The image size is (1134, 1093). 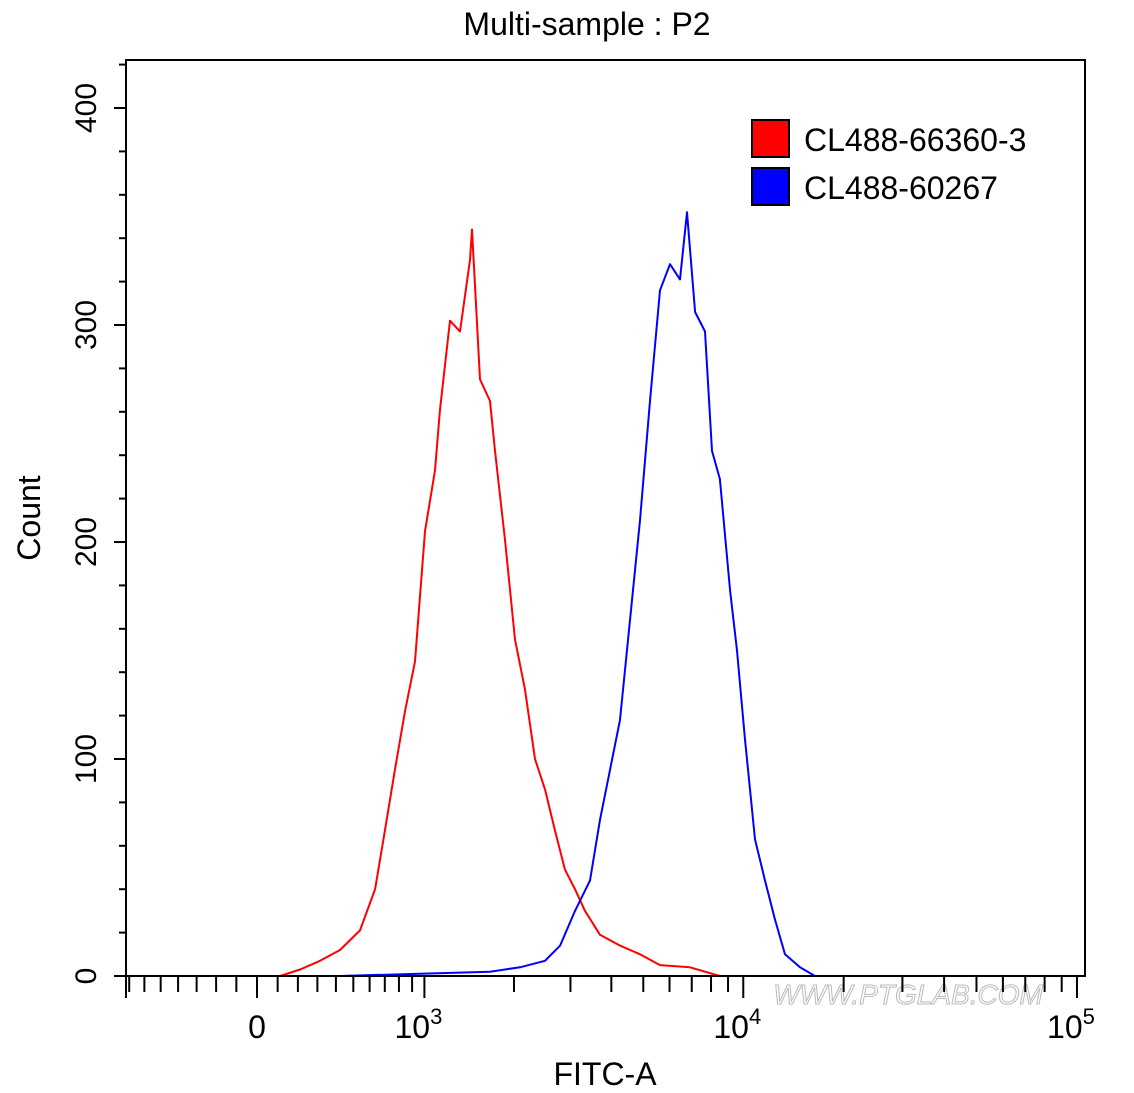 What do you see at coordinates (86, 976) in the screenshot?
I see `y-tick-label: 0` at bounding box center [86, 976].